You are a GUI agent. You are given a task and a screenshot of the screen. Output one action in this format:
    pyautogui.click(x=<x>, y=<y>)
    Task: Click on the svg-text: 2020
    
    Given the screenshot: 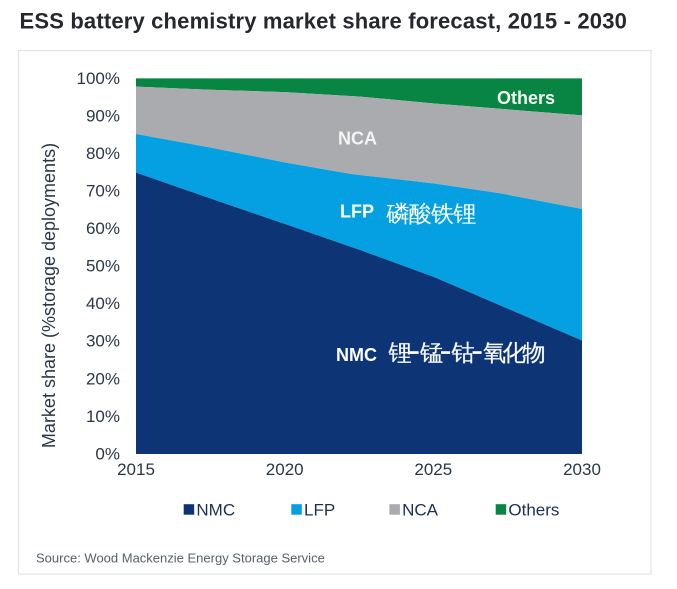 What is the action you would take?
    pyautogui.click(x=285, y=469)
    